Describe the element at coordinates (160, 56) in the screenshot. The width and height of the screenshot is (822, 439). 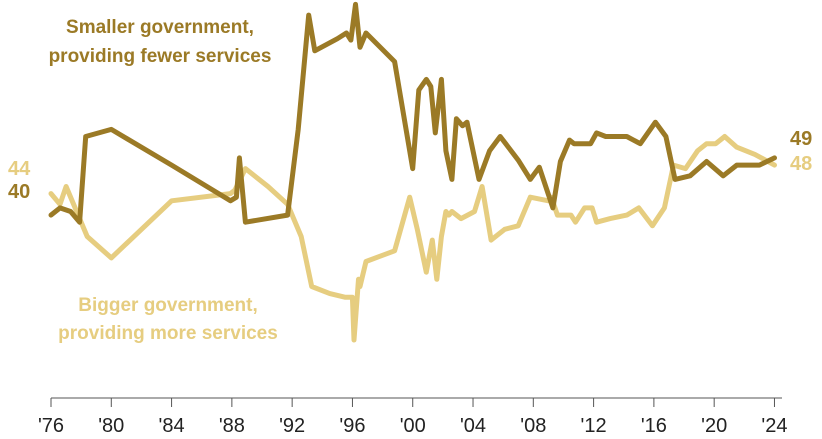
I see `series-label-smaller-line2: providing fewer services` at that location.